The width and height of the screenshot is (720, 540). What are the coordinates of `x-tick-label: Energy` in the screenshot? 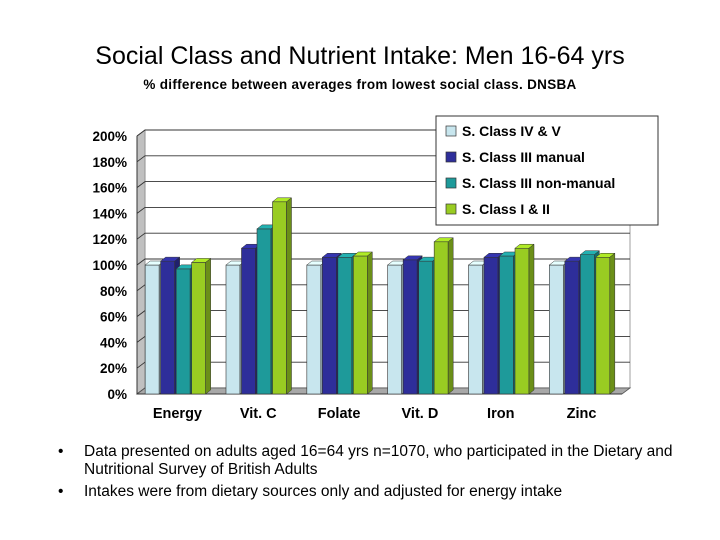 It's located at (177, 414).